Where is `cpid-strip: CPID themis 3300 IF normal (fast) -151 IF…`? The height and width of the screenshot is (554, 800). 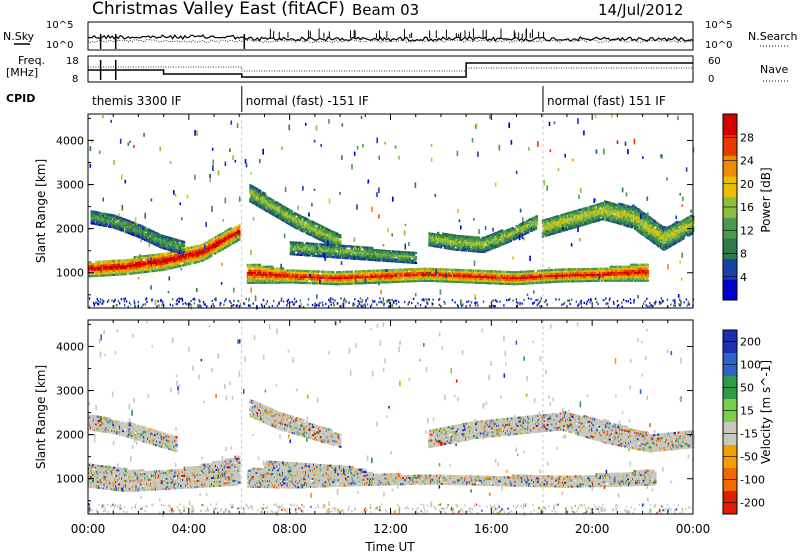 cpid-strip: CPID themis 3300 IF normal (fast) -151 IF… is located at coordinates (336, 99).